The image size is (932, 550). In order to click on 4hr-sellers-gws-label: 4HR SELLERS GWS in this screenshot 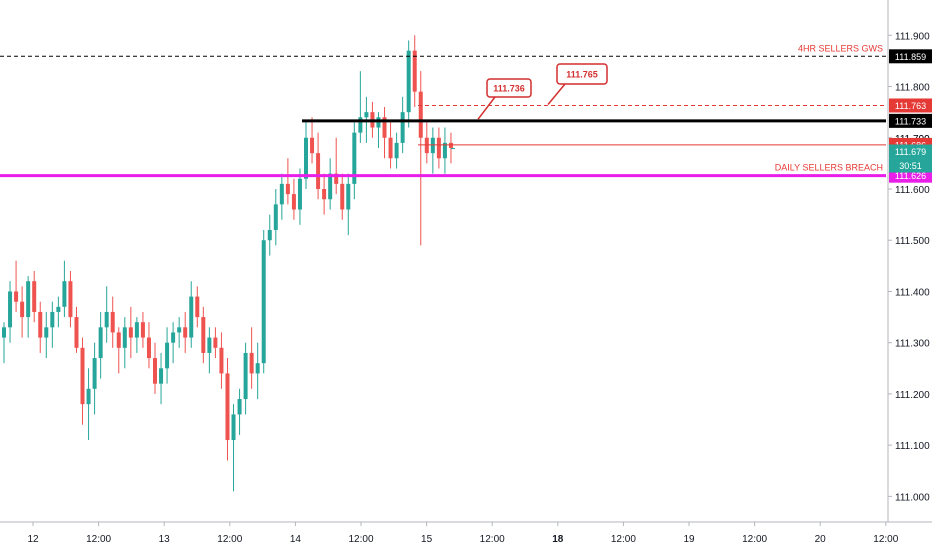, I will do `click(840, 48)`.